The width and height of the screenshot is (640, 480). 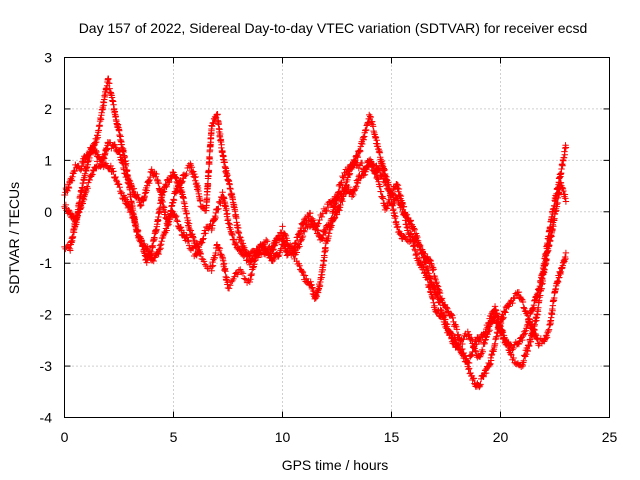 I want to click on y-tick-label: 0, so click(x=48, y=212).